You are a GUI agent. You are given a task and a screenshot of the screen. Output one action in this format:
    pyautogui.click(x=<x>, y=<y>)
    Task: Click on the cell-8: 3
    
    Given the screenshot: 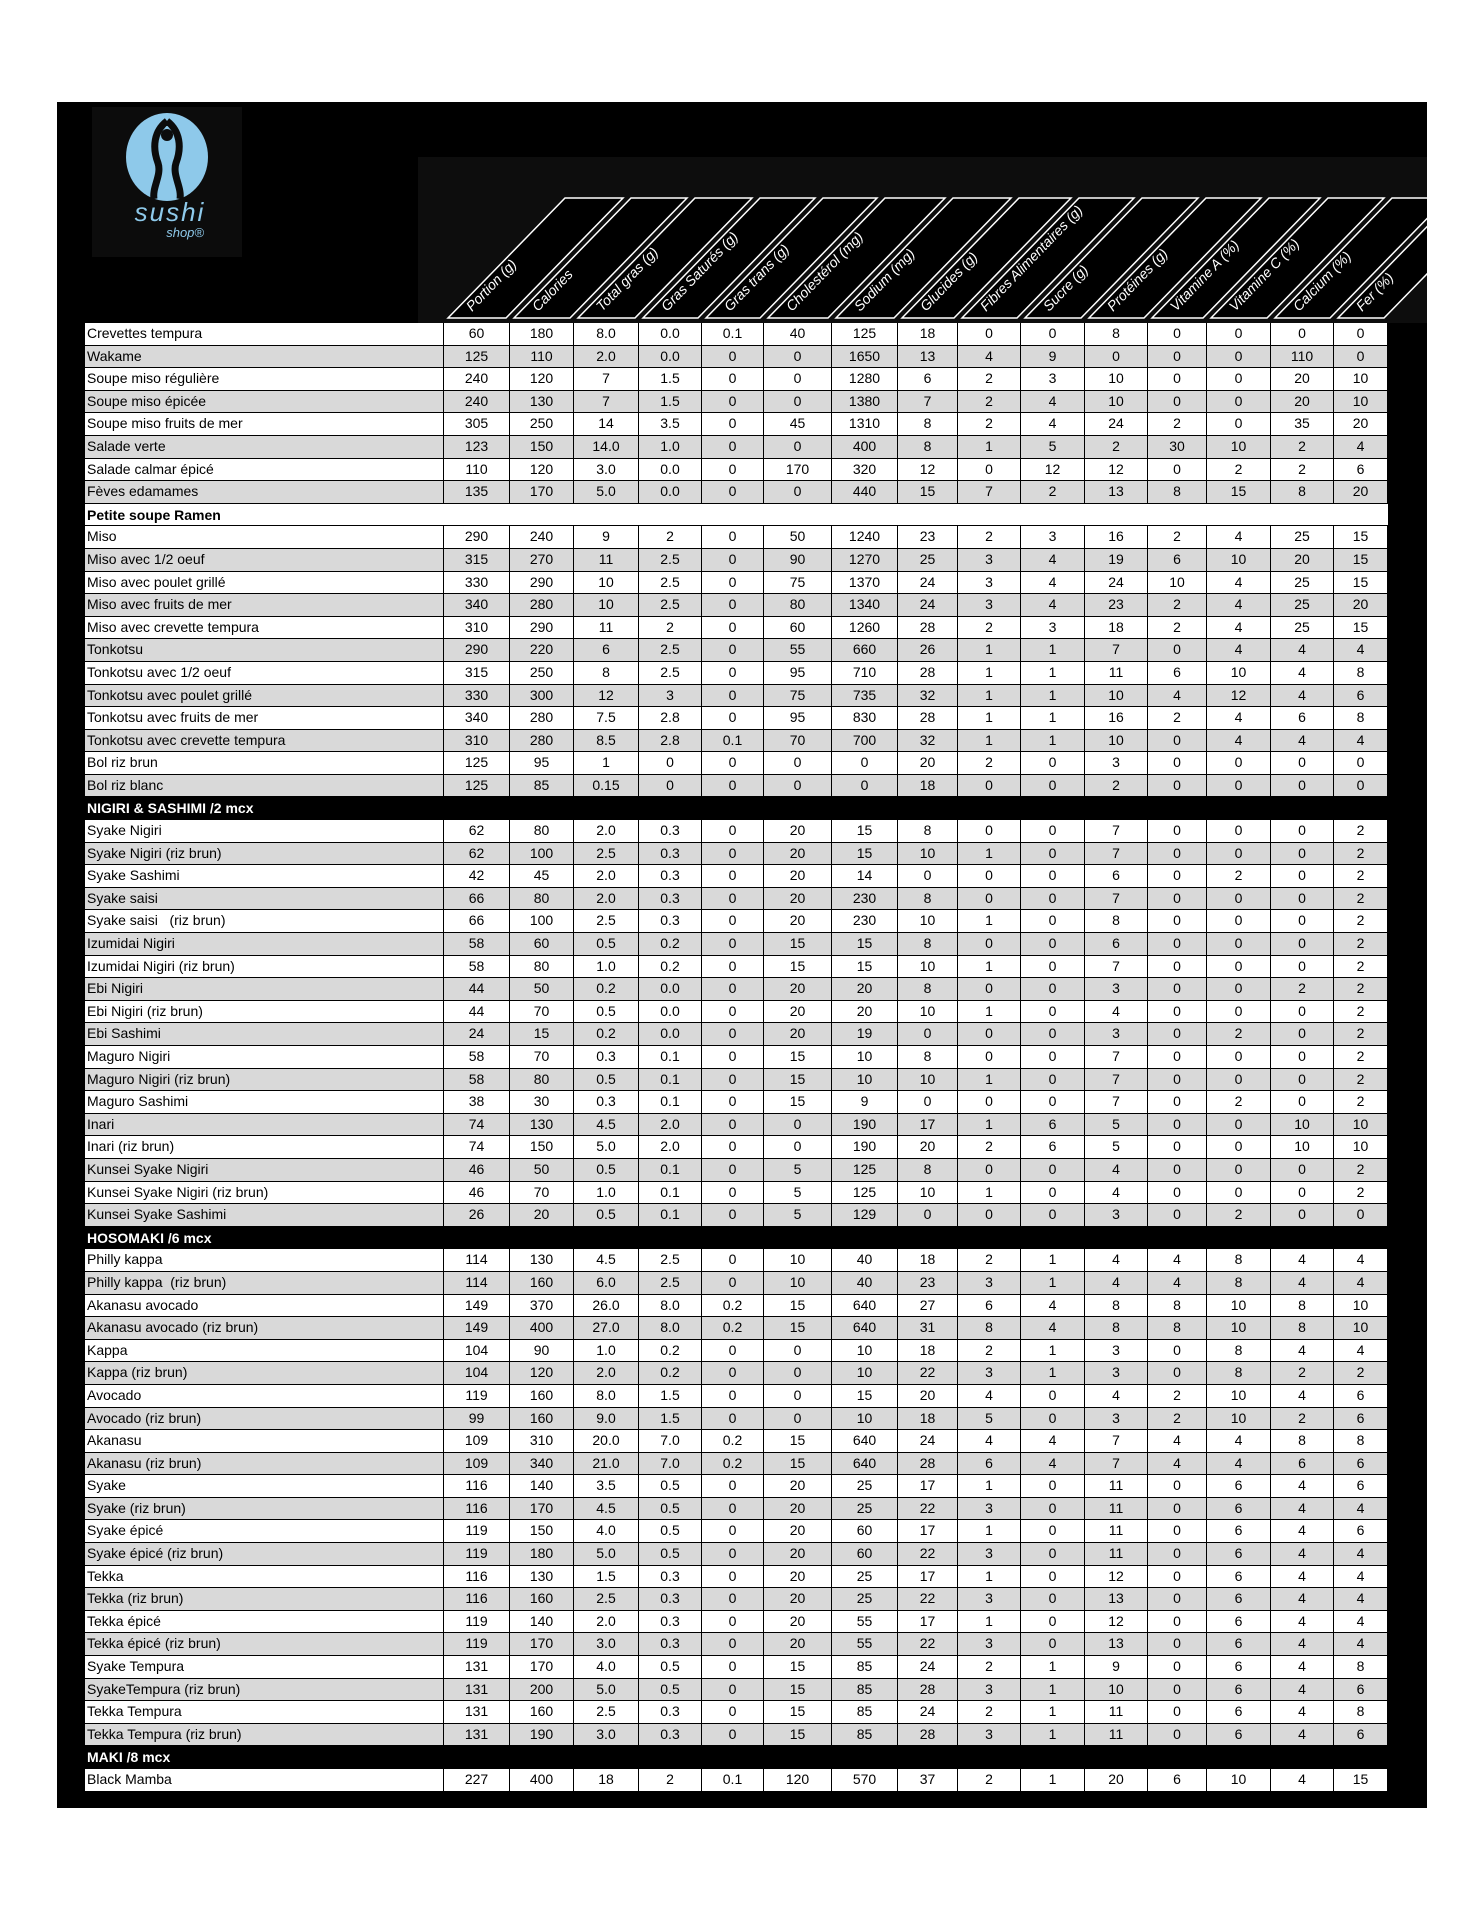 What is the action you would take?
    pyautogui.click(x=989, y=1644)
    